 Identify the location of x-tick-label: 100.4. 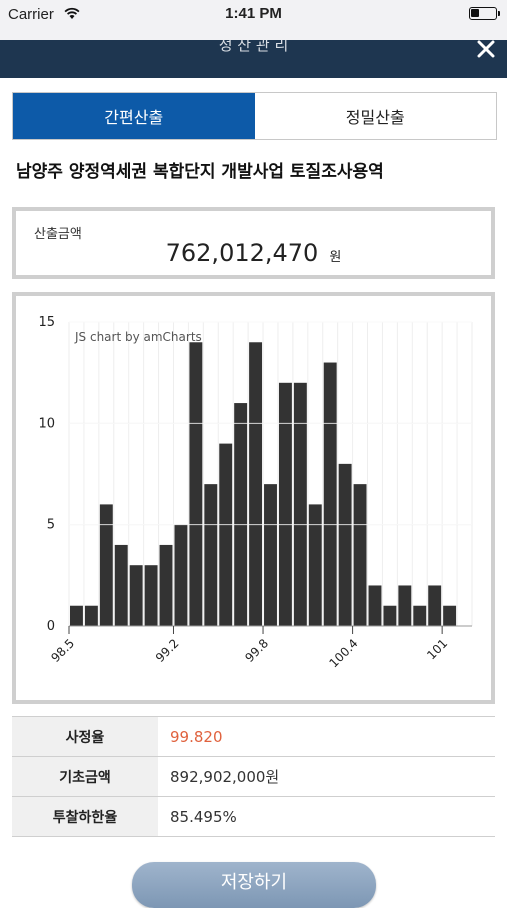
(344, 653).